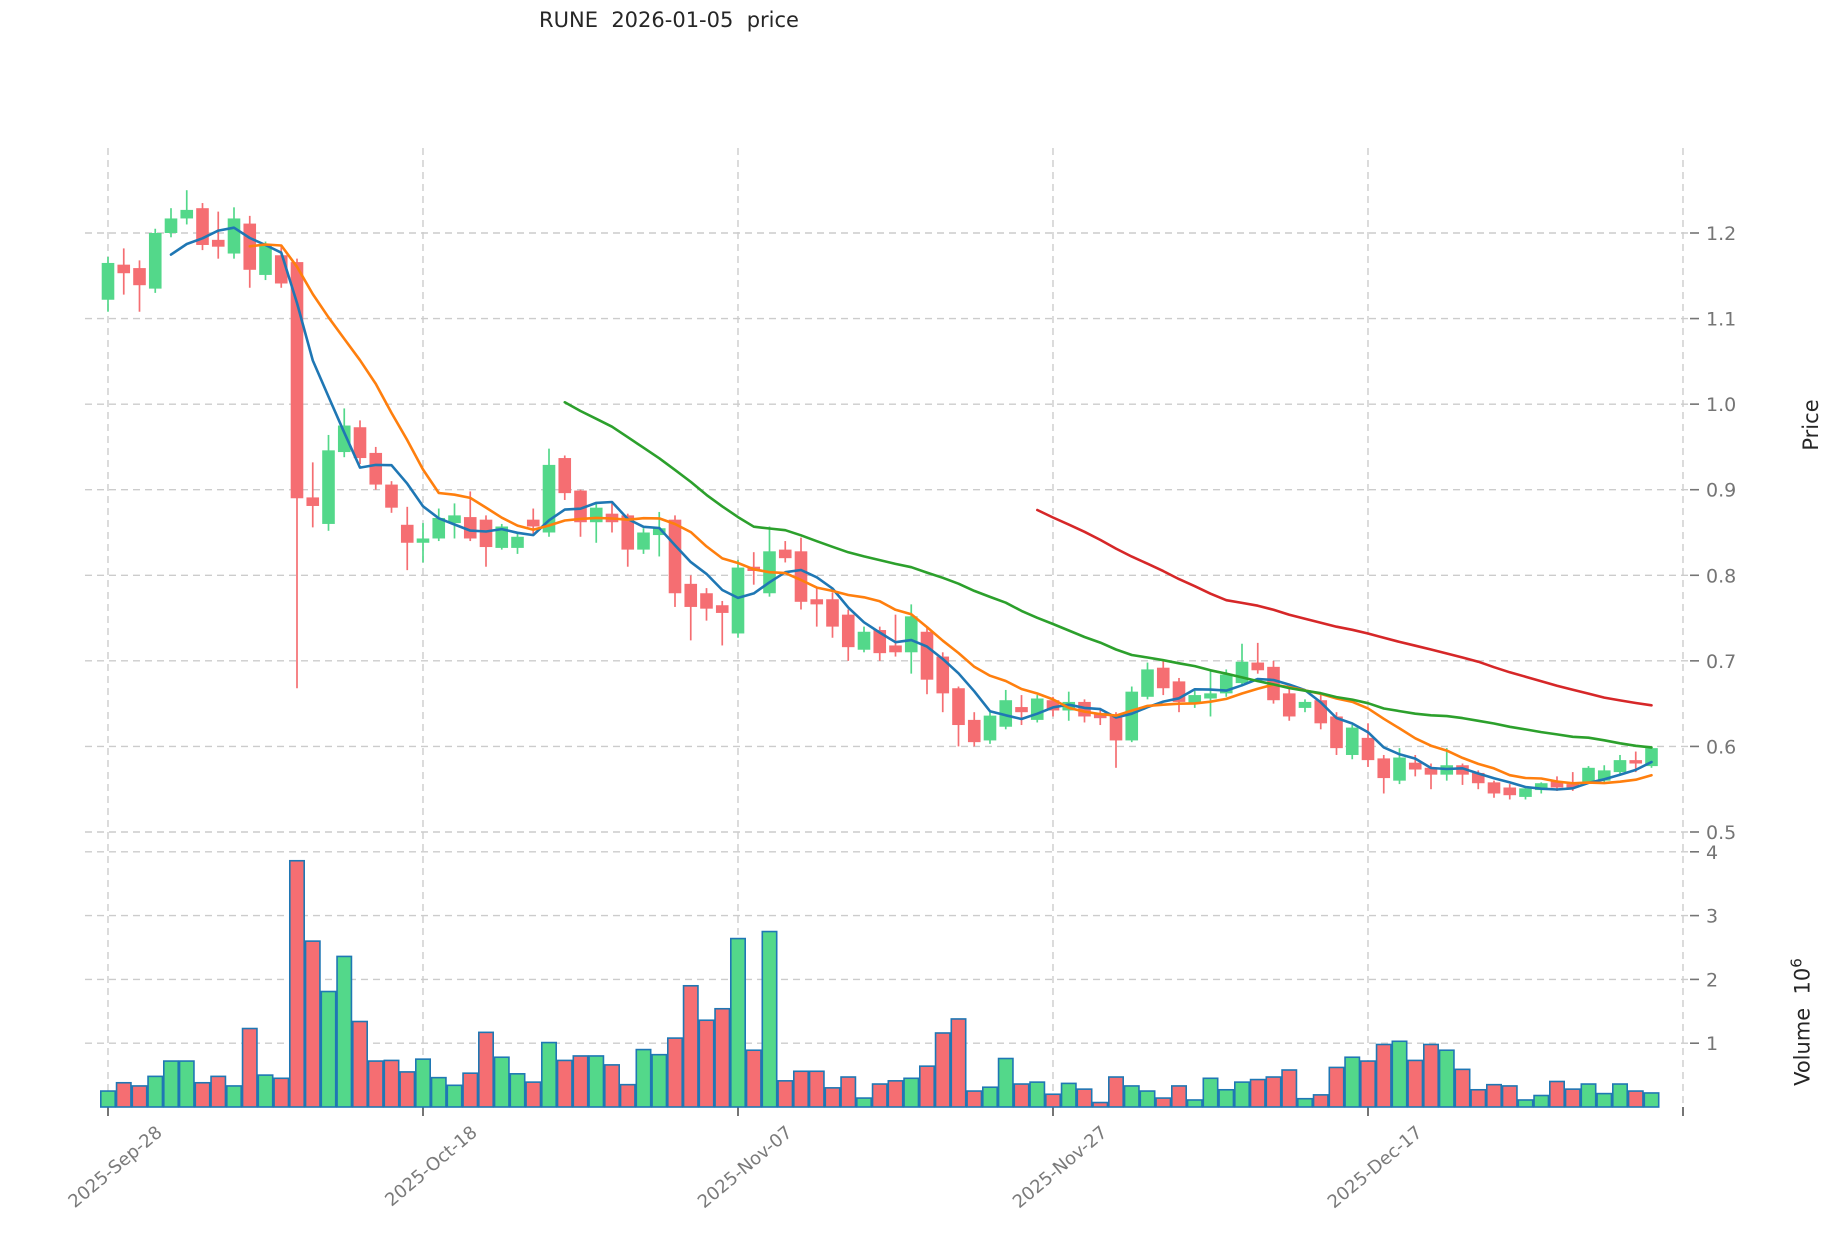 The height and width of the screenshot is (1246, 1834). I want to click on y-tick-label: 2, so click(1712, 980).